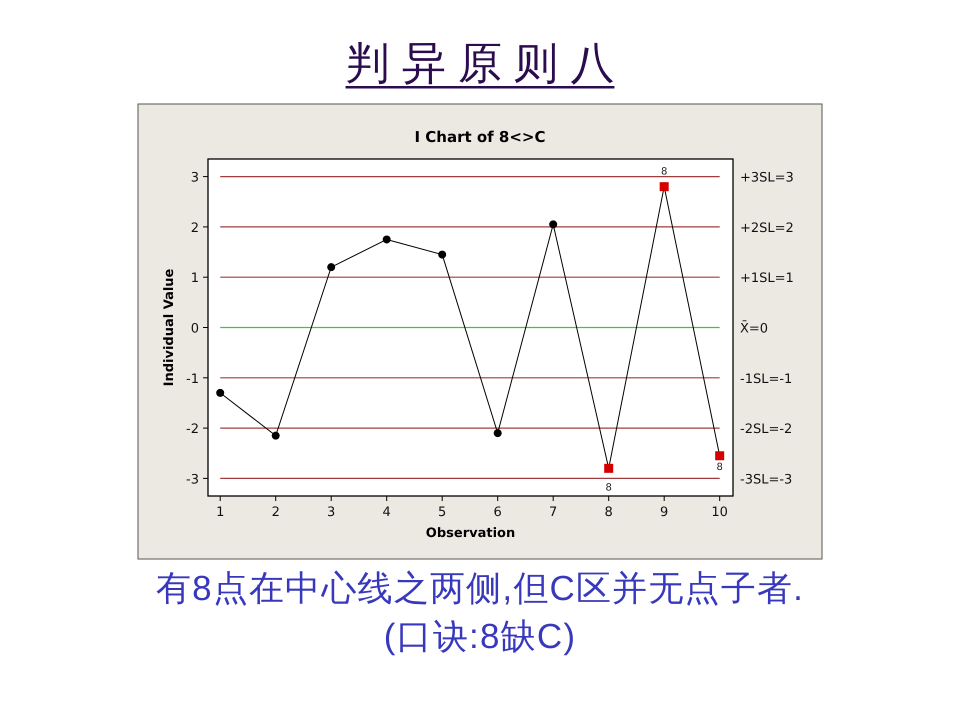  What do you see at coordinates (331, 512) in the screenshot?
I see `x-tick-label: 3` at bounding box center [331, 512].